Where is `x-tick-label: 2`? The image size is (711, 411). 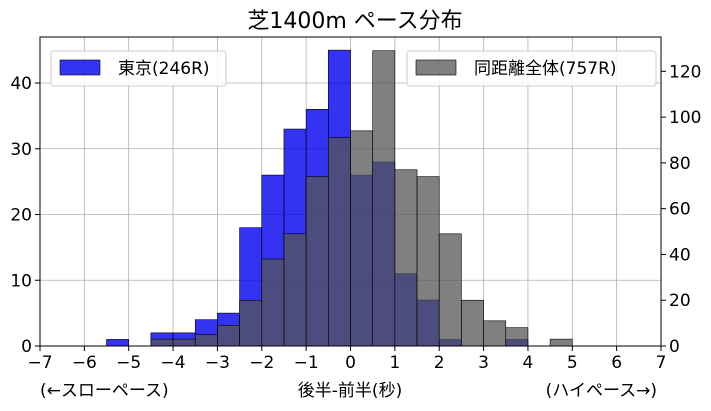 x-tick-label: 2 is located at coordinates (439, 363).